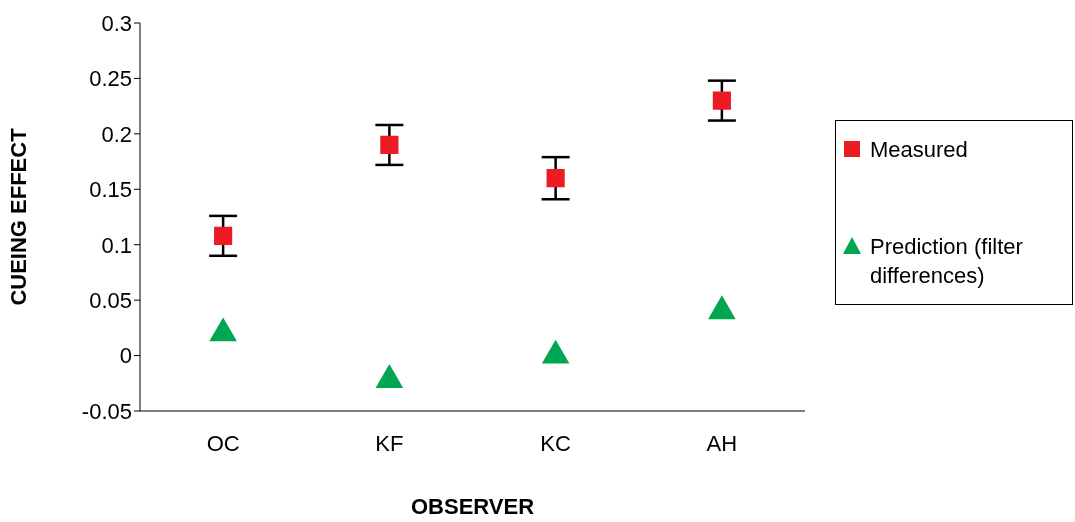 The image size is (1075, 522). What do you see at coordinates (116, 23) in the screenshot?
I see `y-tick-label: 0.3` at bounding box center [116, 23].